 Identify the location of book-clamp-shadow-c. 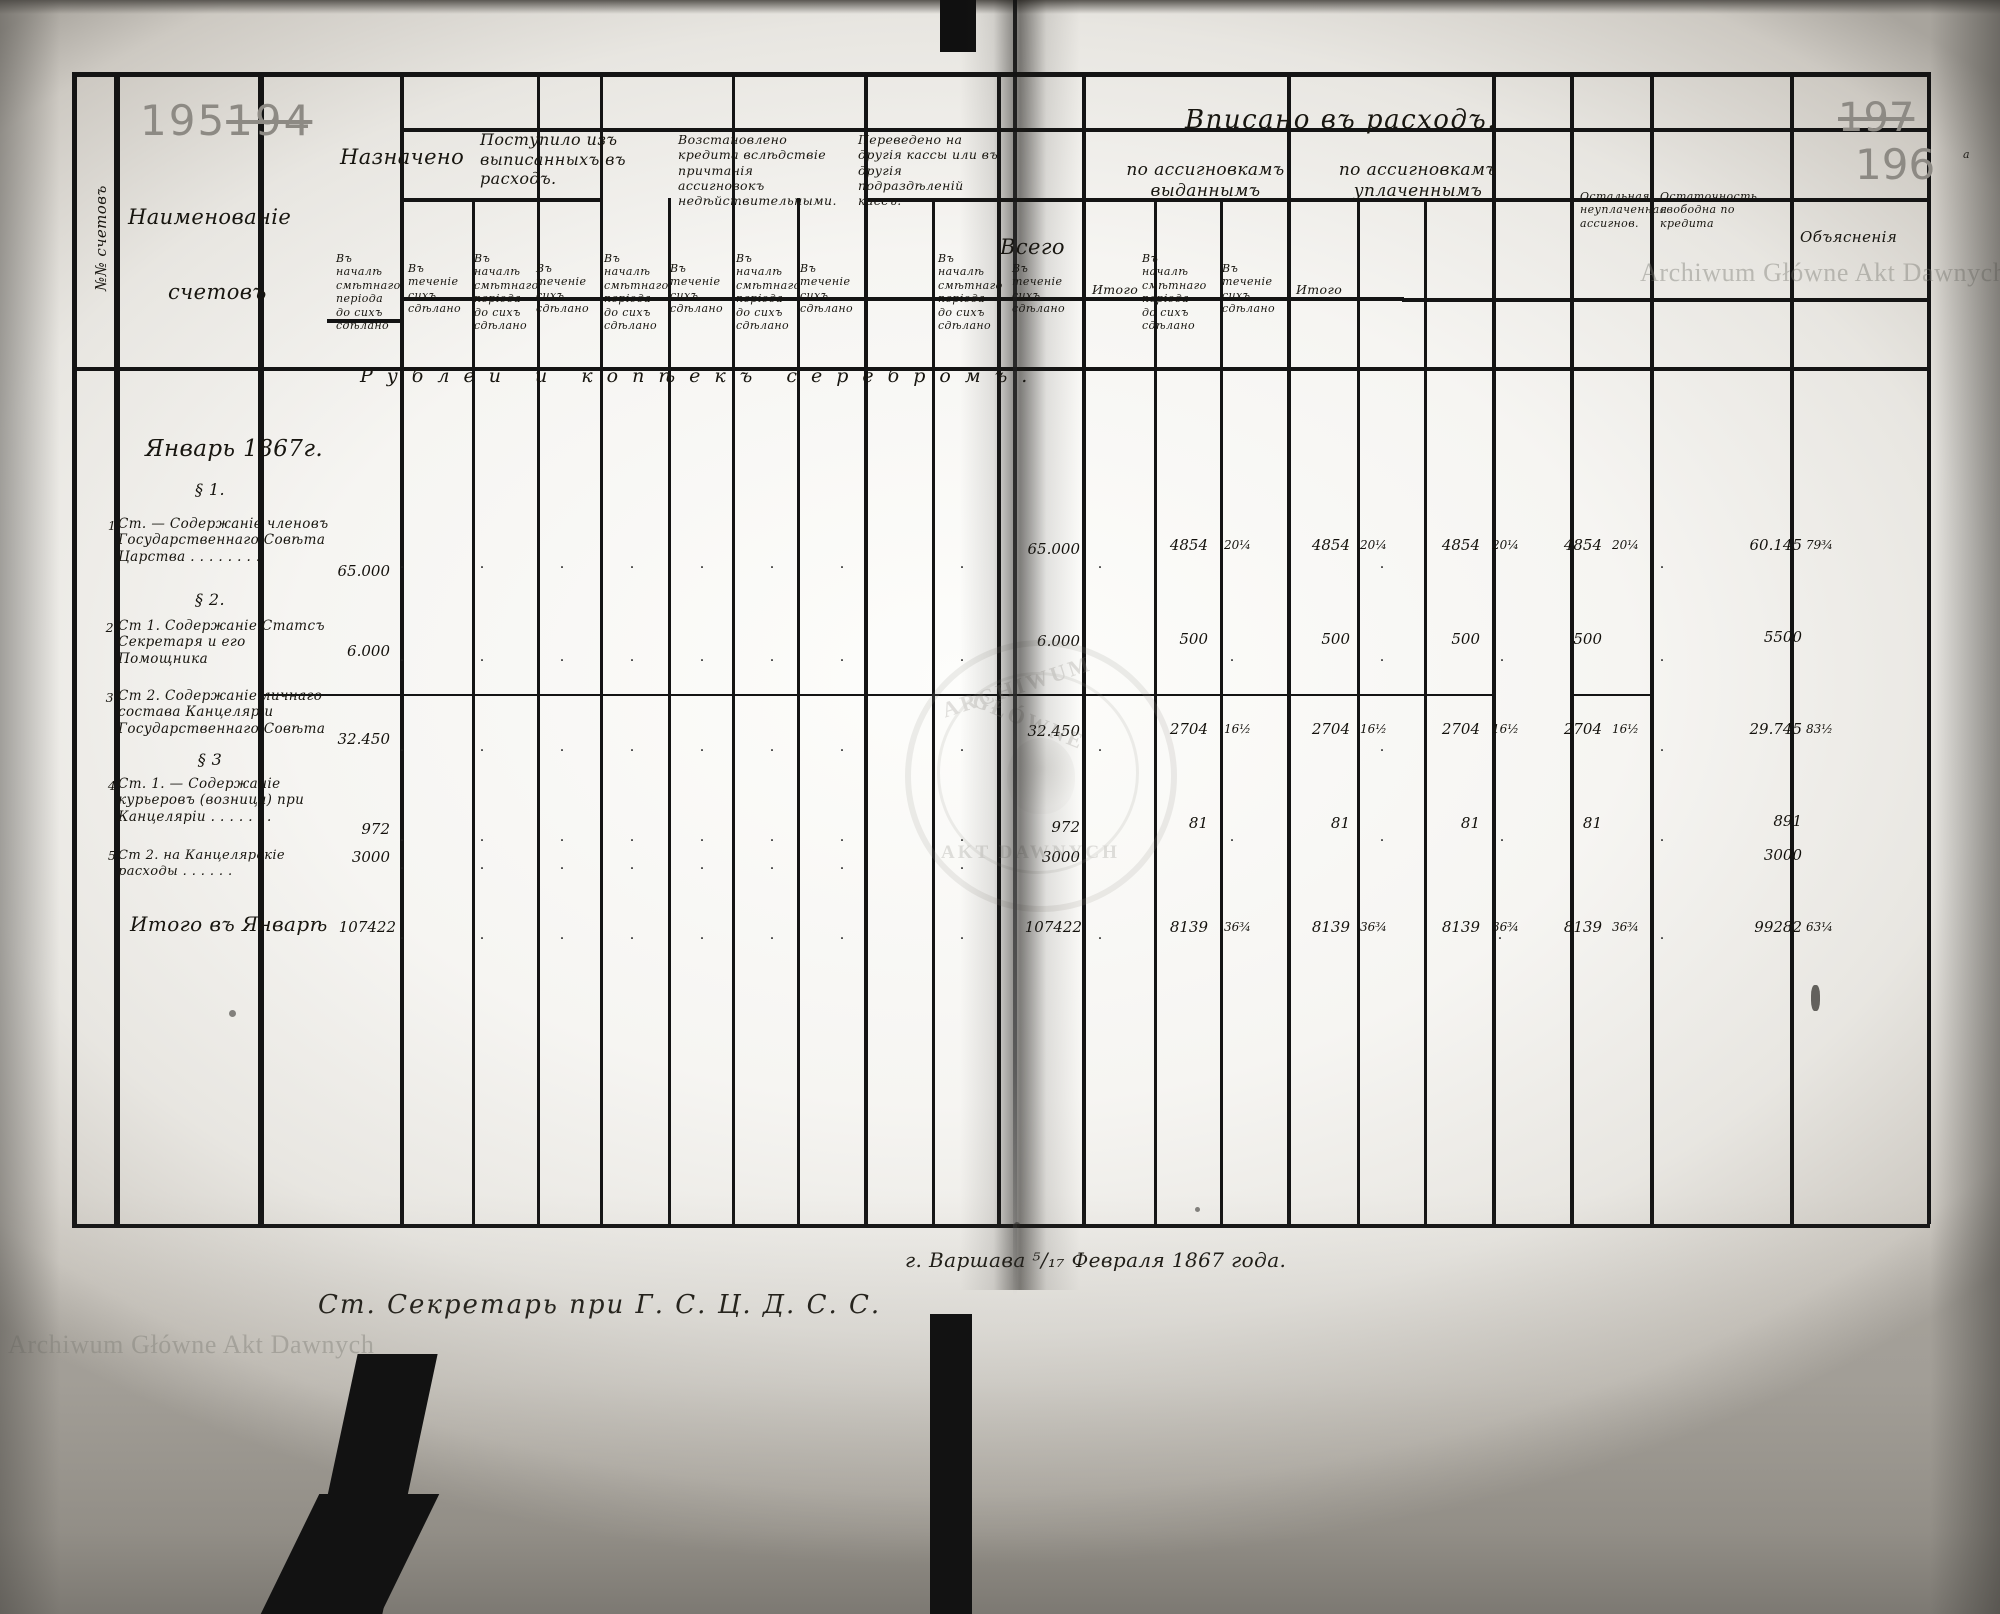
(951, 1464).